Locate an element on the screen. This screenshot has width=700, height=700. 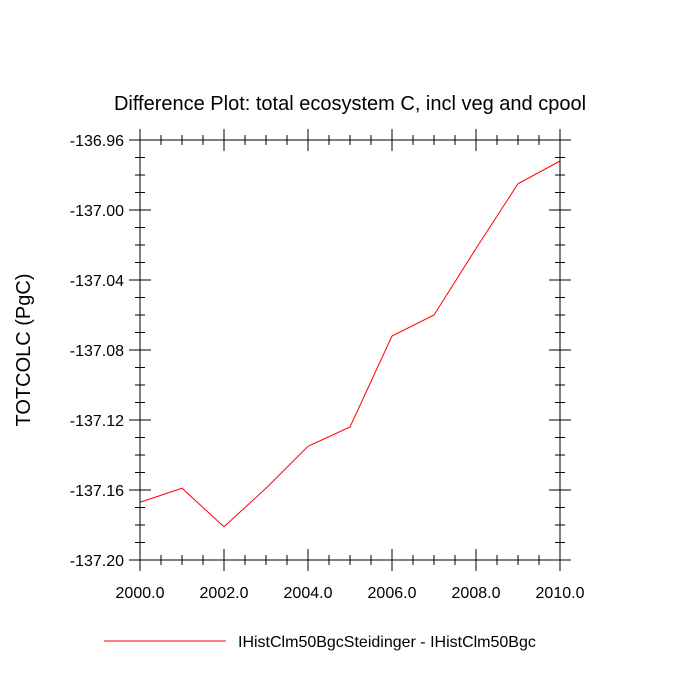
y-tick-label: -137.00 is located at coordinates (97, 211).